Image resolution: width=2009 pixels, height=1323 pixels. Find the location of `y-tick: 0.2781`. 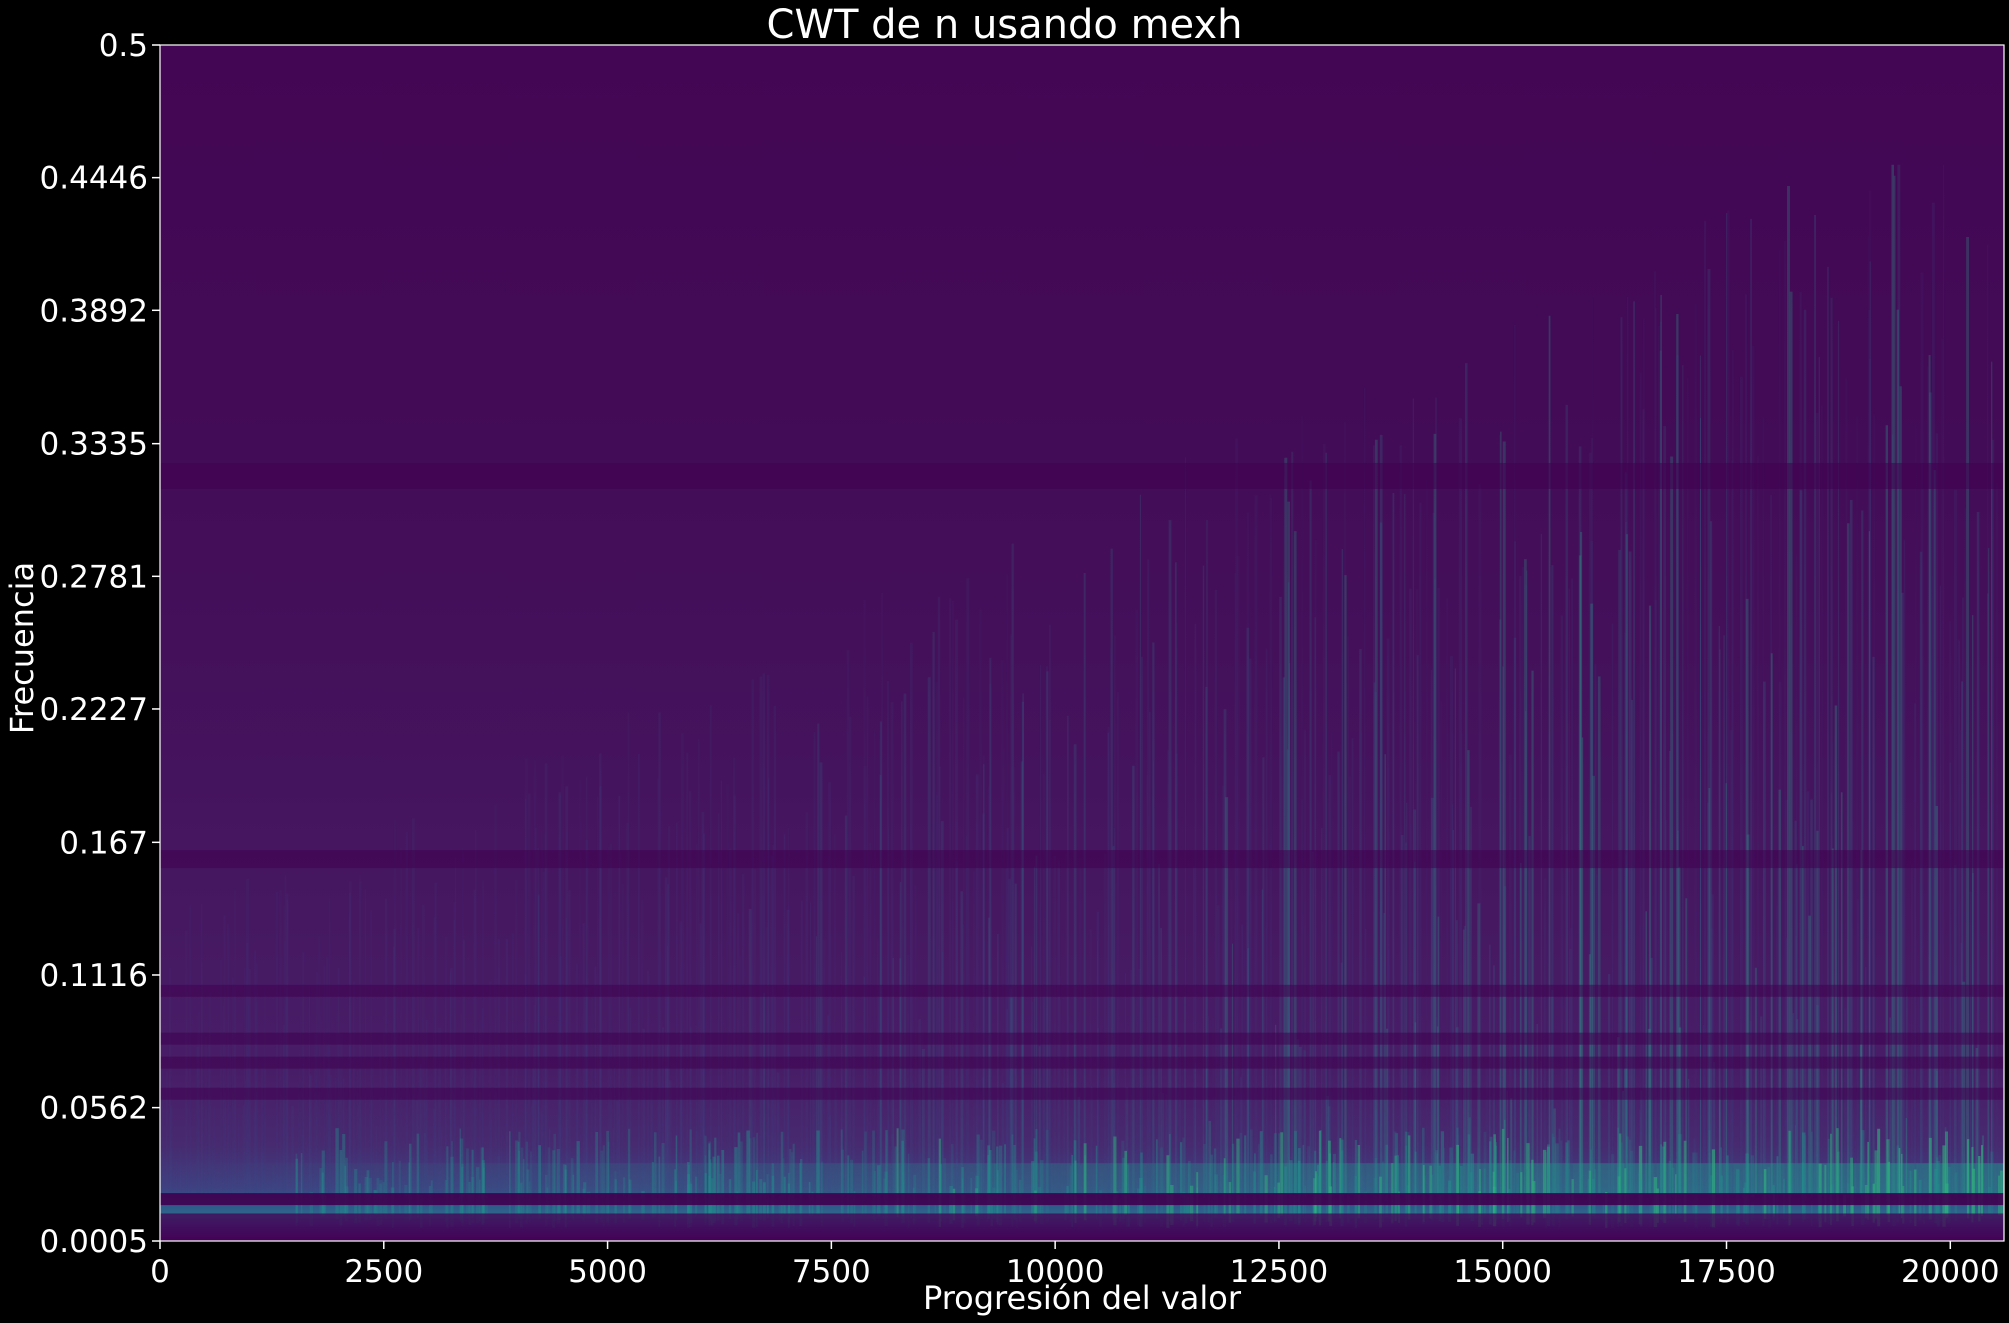

y-tick: 0.2781 is located at coordinates (100, 577).